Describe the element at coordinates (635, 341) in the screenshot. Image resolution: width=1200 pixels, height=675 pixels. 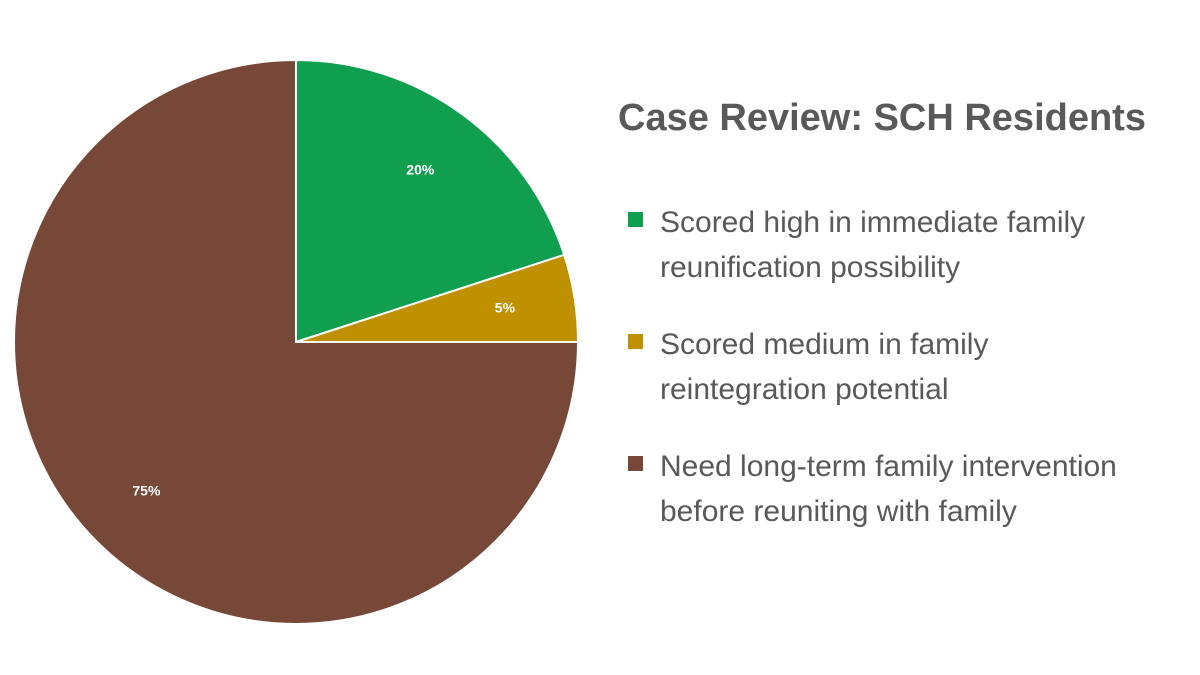
I see `legend-swatch-medium` at that location.